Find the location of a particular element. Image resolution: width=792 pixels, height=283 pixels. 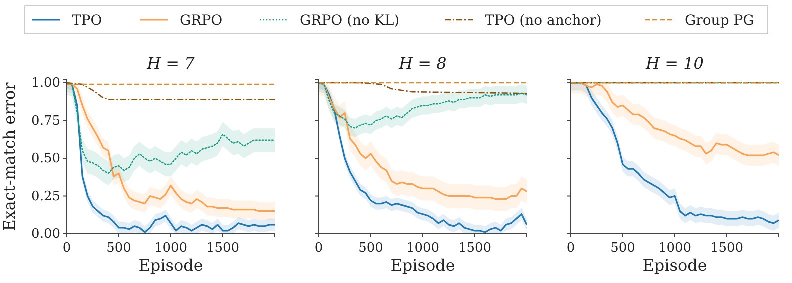

legend-label: Group PG is located at coordinates (719, 21).